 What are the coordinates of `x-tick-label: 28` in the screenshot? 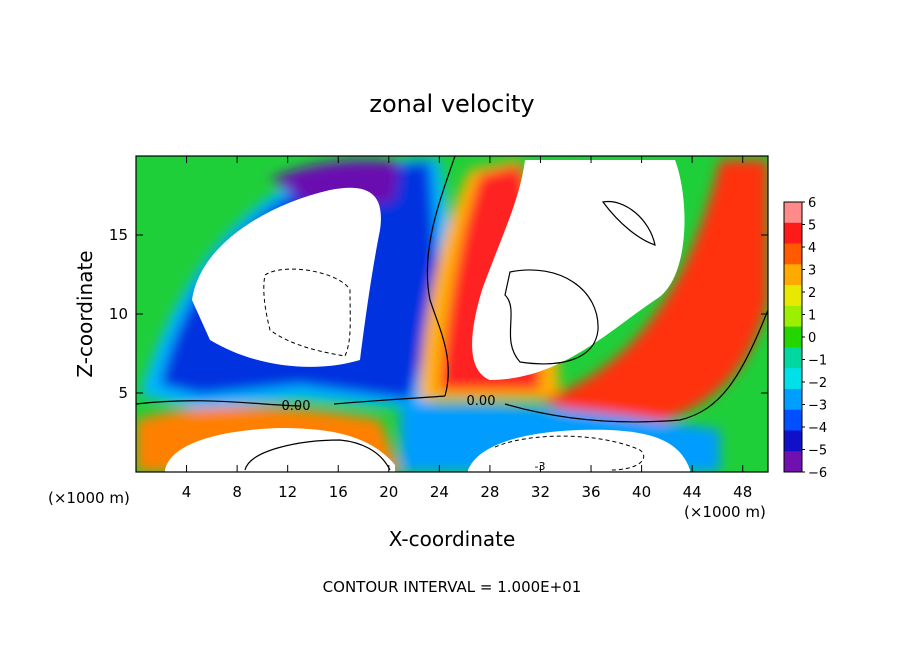 It's located at (489, 492).